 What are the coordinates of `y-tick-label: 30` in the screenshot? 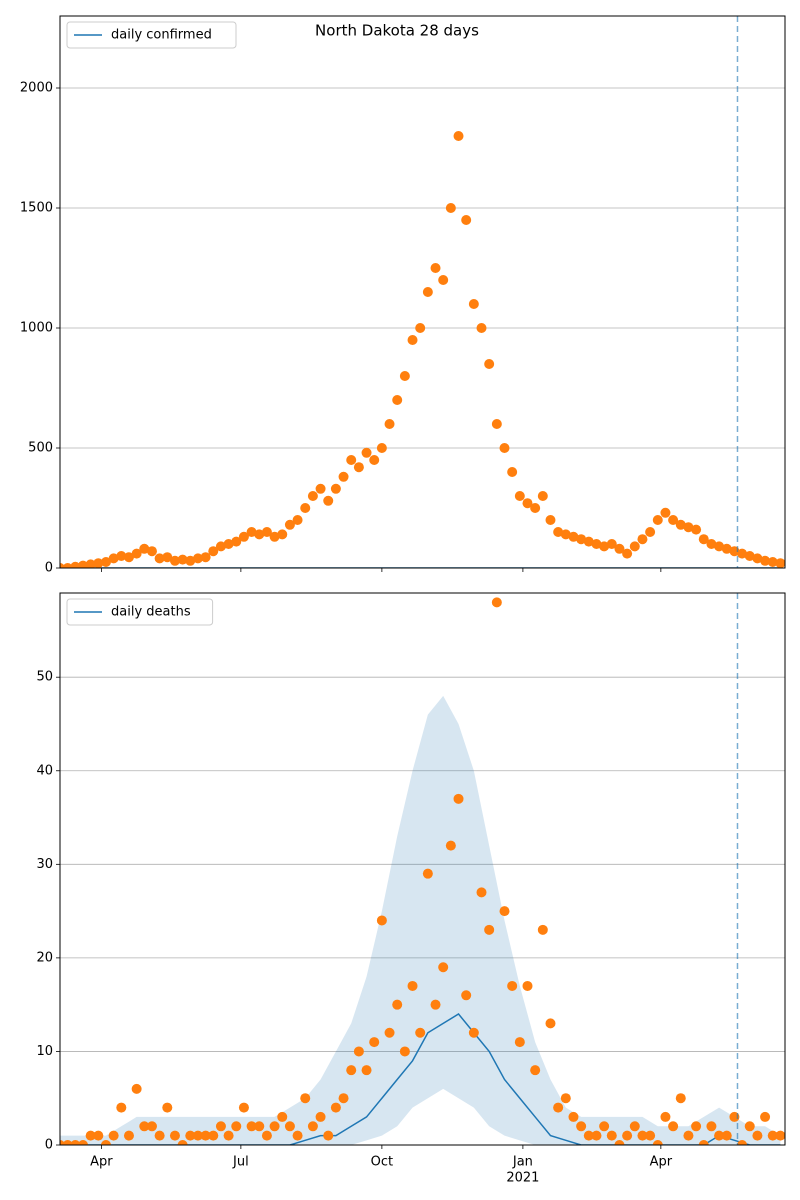 It's located at (44, 864).